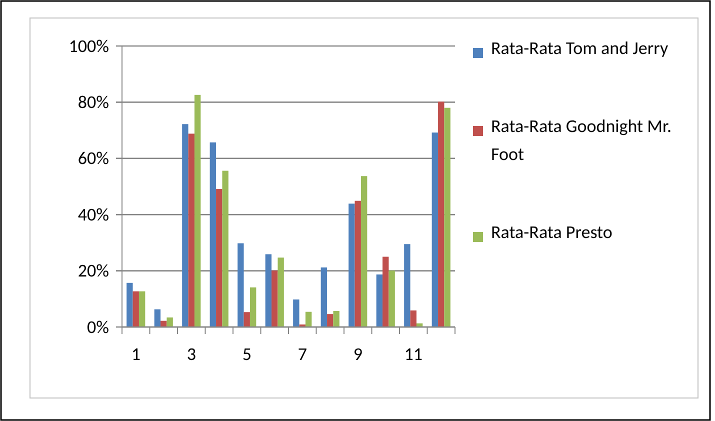 The width and height of the screenshot is (715, 421). What do you see at coordinates (94, 158) in the screenshot?
I see `y-tick-label: 60%` at bounding box center [94, 158].